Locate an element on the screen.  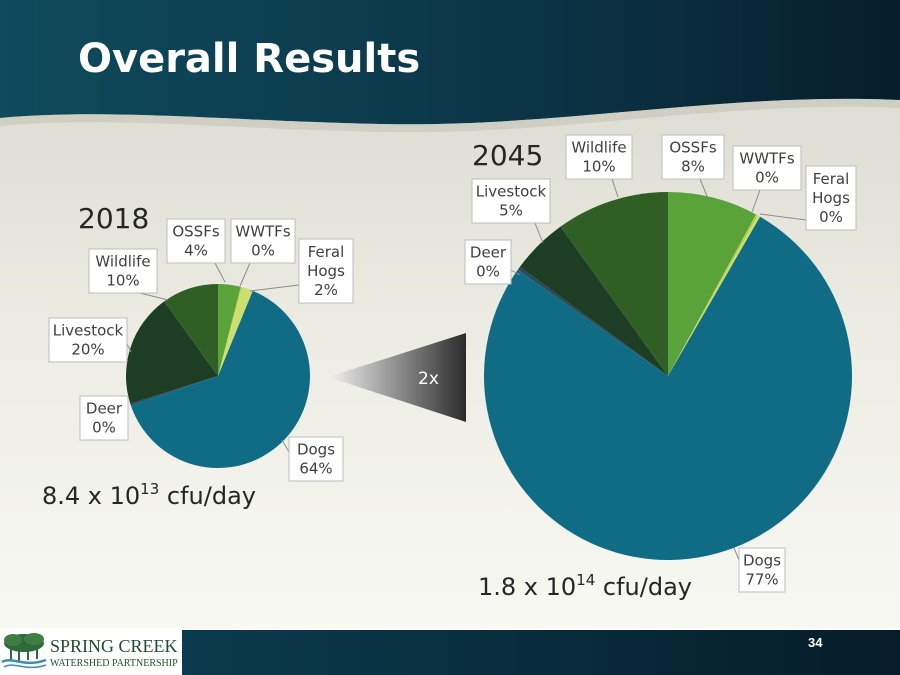
pie-slice-2018-dogs is located at coordinates (220, 379).